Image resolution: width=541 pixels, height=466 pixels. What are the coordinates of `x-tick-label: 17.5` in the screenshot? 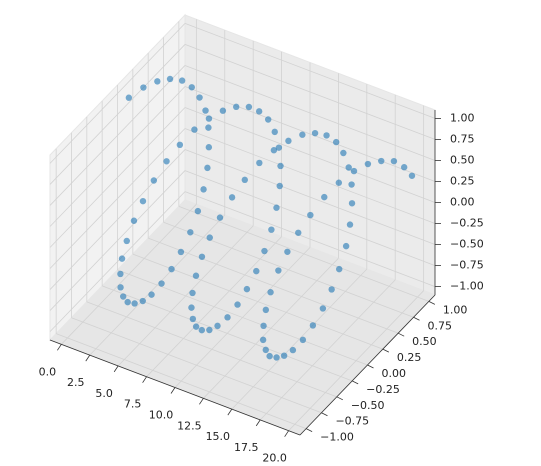 It's located at (246, 447).